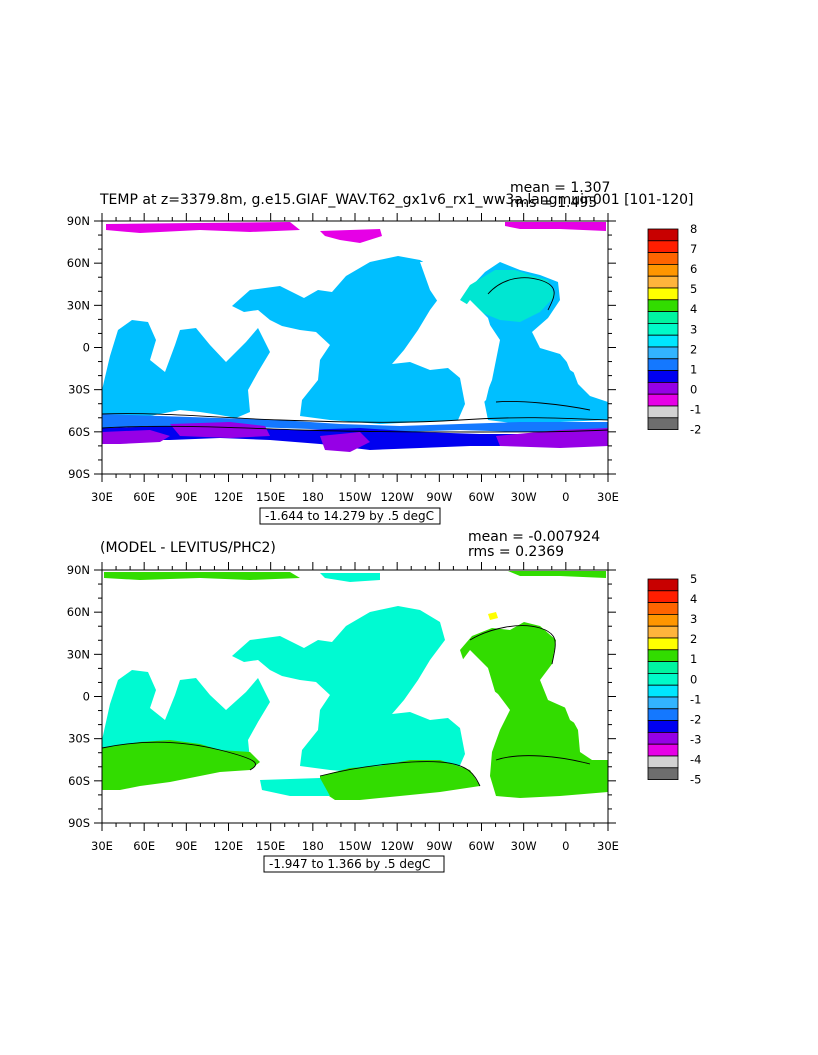 The width and height of the screenshot is (818, 1055). Describe the element at coordinates (475, 354) in the screenshot. I see `land-south-america` at that location.